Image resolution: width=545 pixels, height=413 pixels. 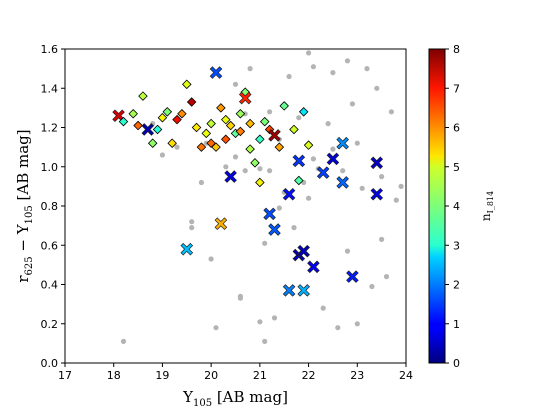 What do you see at coordinates (487, 206) in the screenshot?
I see `colorbar-label: nI_814` at bounding box center [487, 206].